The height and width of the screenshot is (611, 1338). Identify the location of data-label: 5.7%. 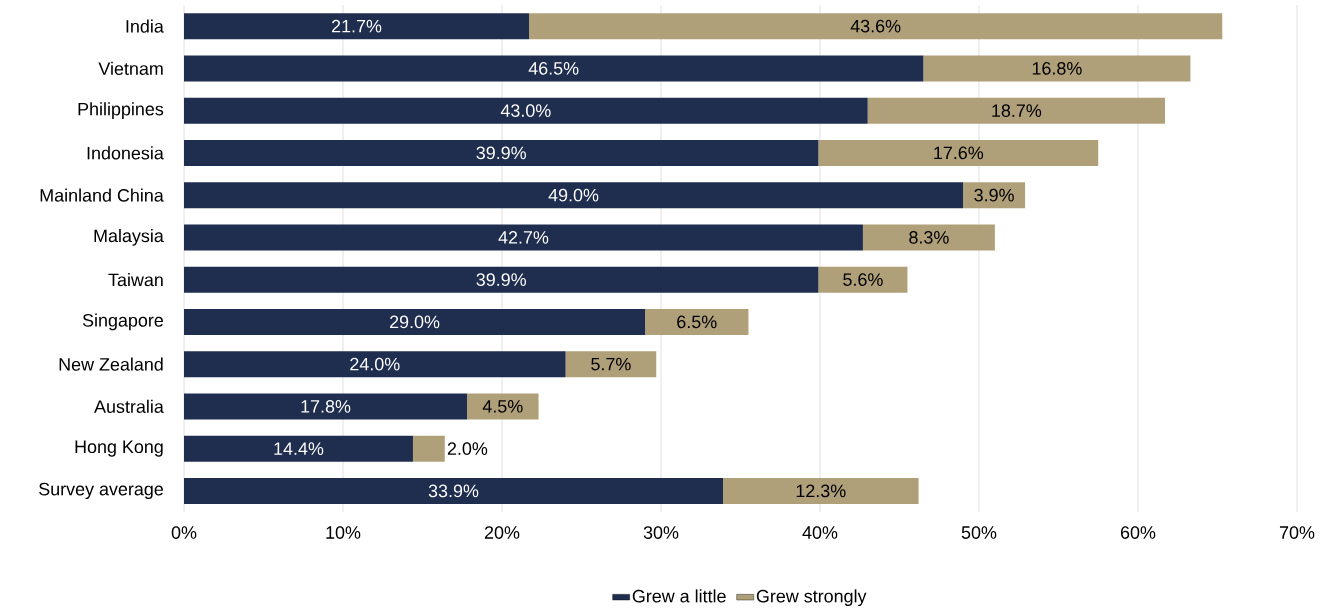
(611, 364).